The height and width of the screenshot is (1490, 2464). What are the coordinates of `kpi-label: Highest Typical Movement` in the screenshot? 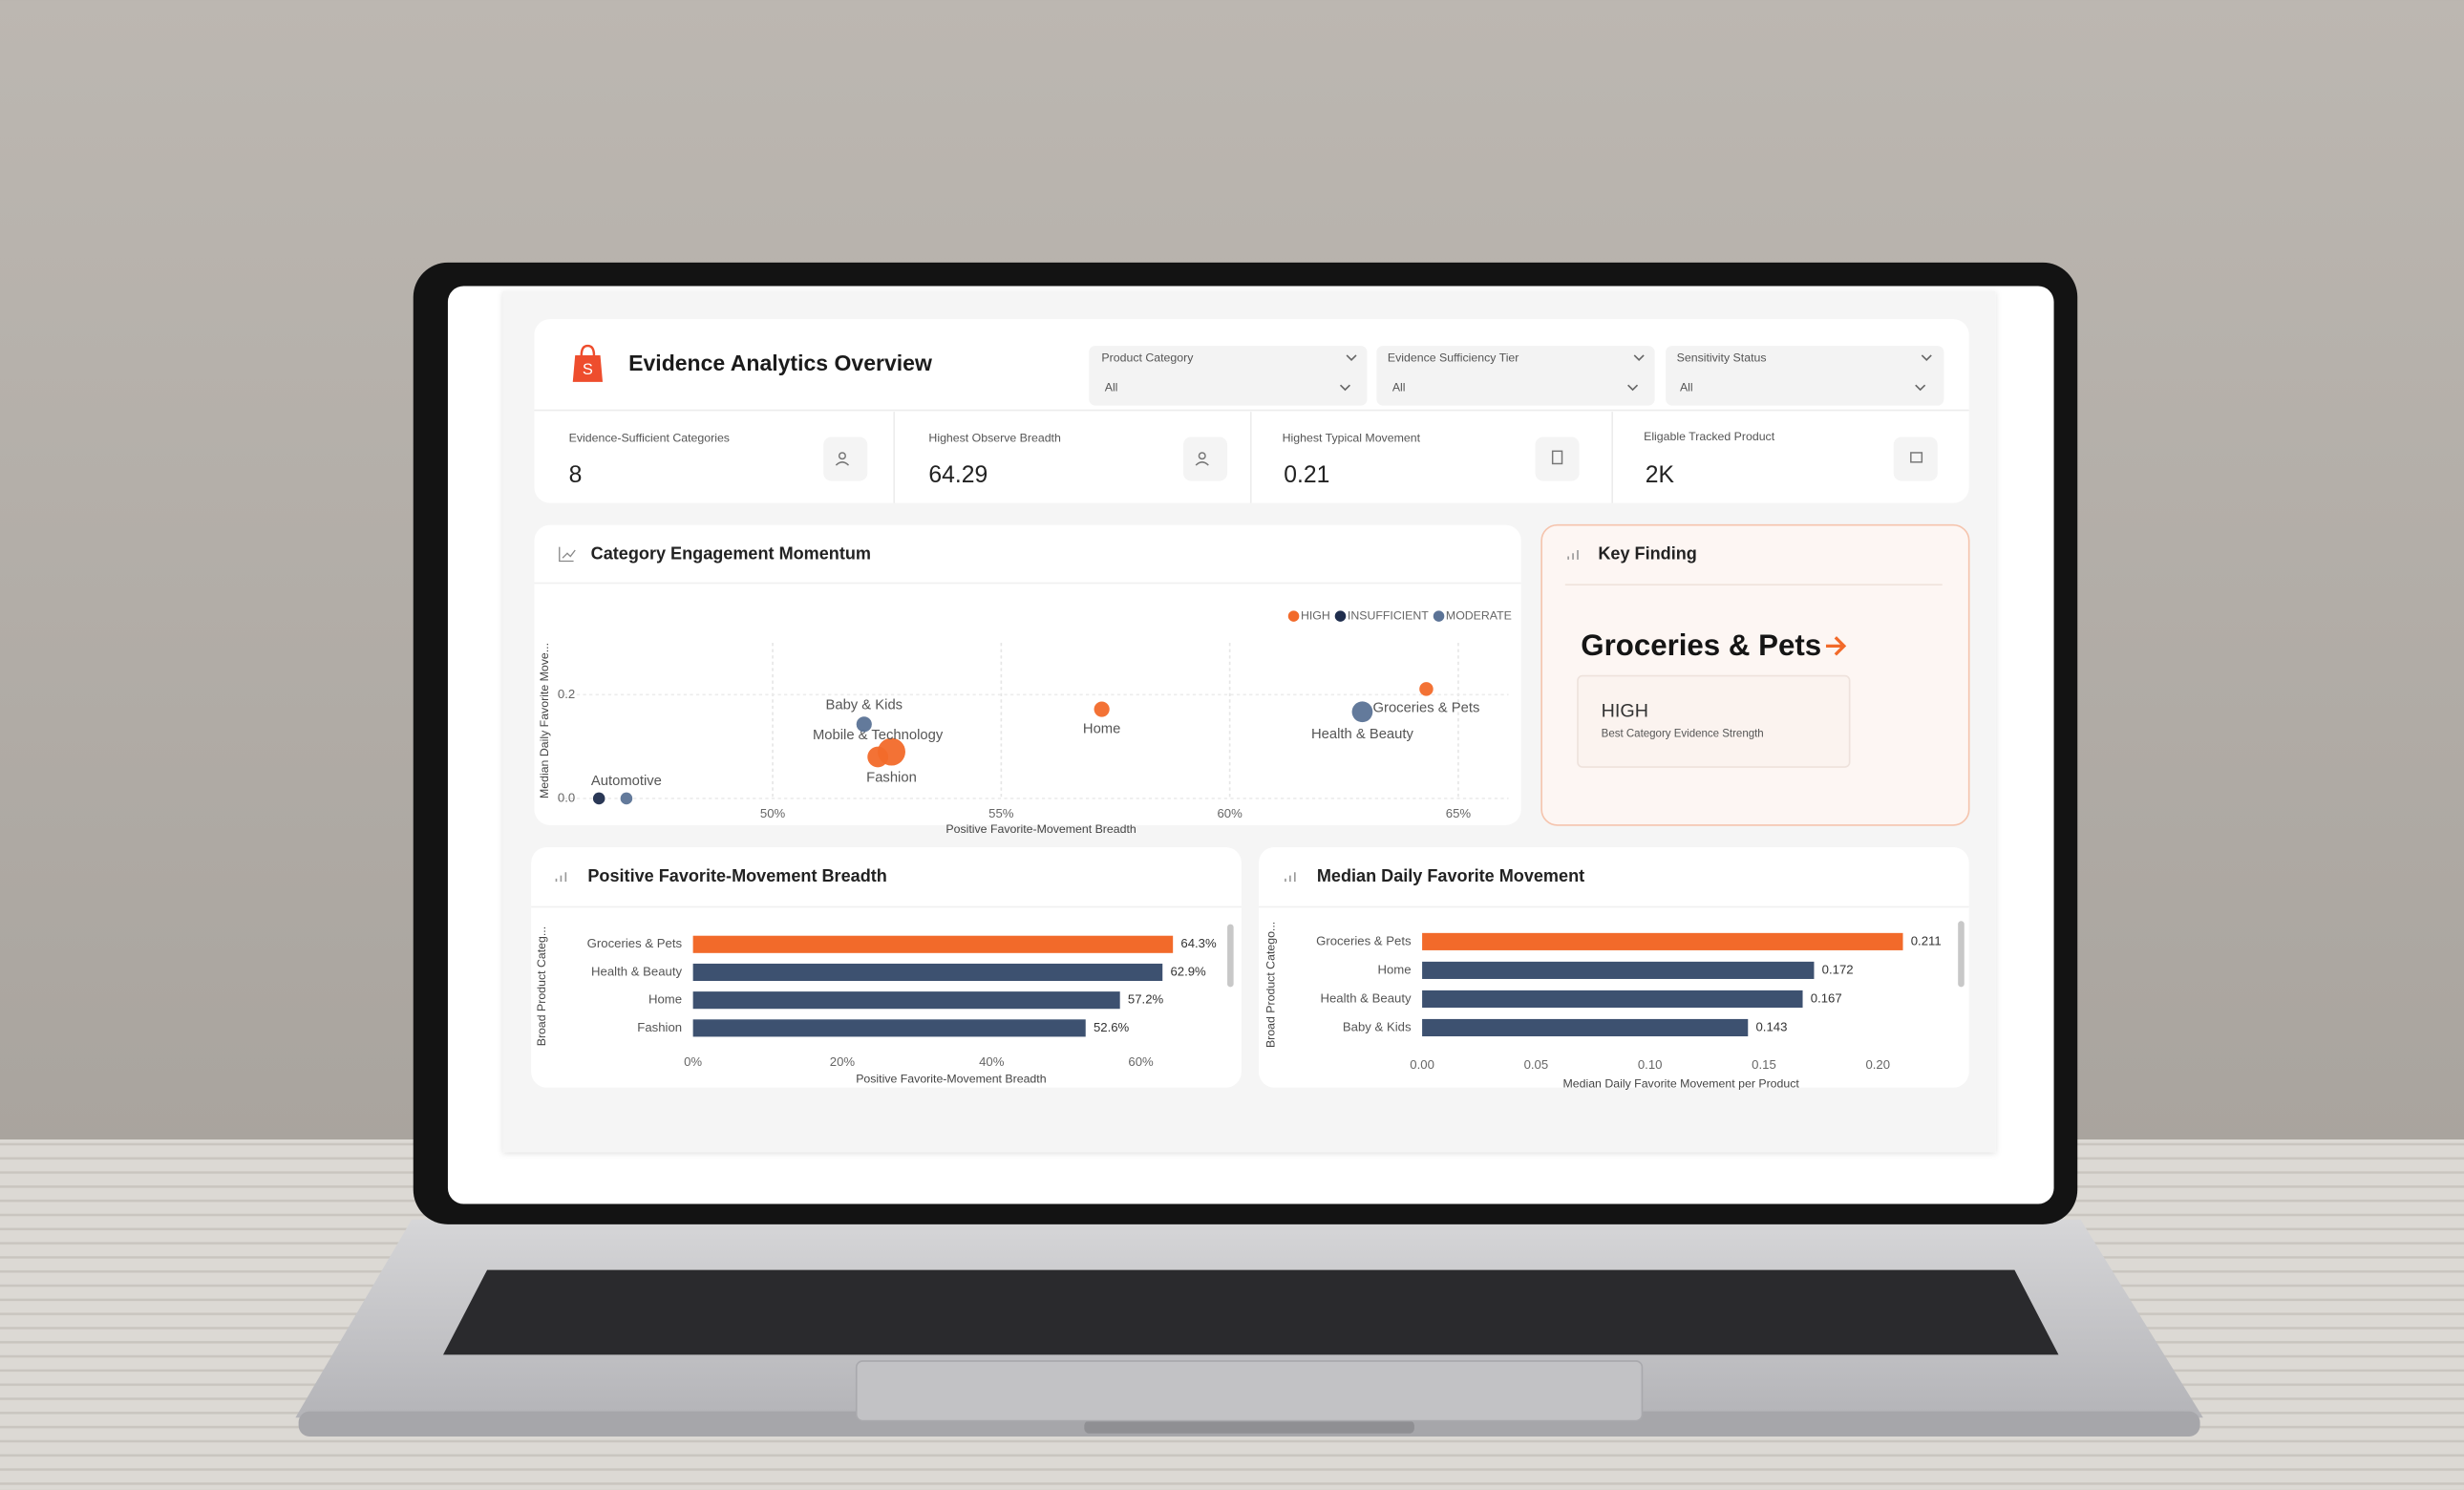 It's located at (1352, 438).